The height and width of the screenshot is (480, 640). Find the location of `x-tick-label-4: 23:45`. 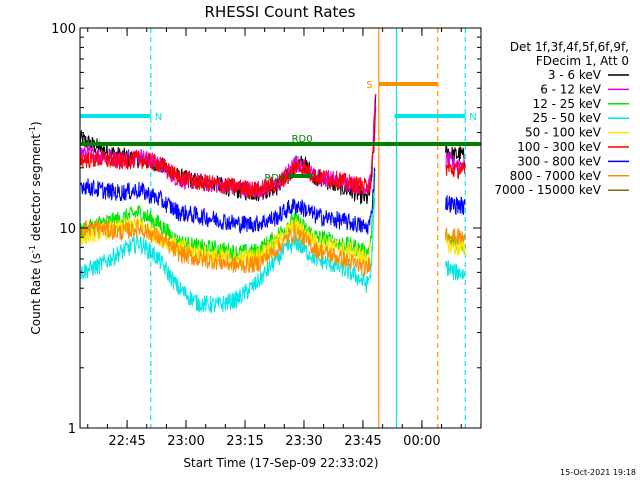

x-tick-label-4: 23:45 is located at coordinates (362, 441).